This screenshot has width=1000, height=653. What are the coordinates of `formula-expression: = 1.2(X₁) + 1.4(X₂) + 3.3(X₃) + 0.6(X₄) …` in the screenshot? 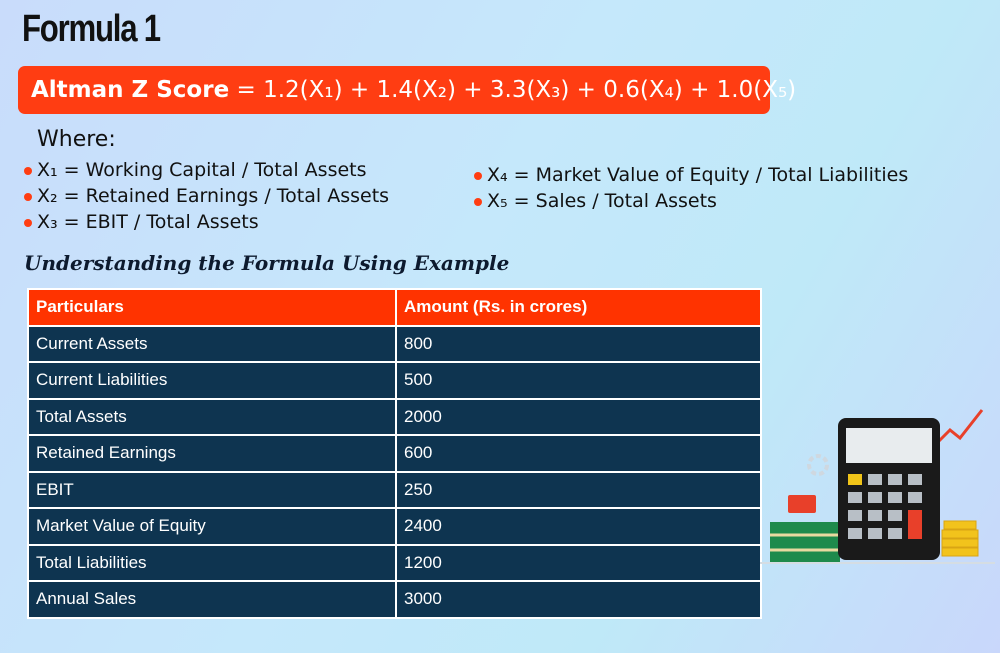 It's located at (516, 90).